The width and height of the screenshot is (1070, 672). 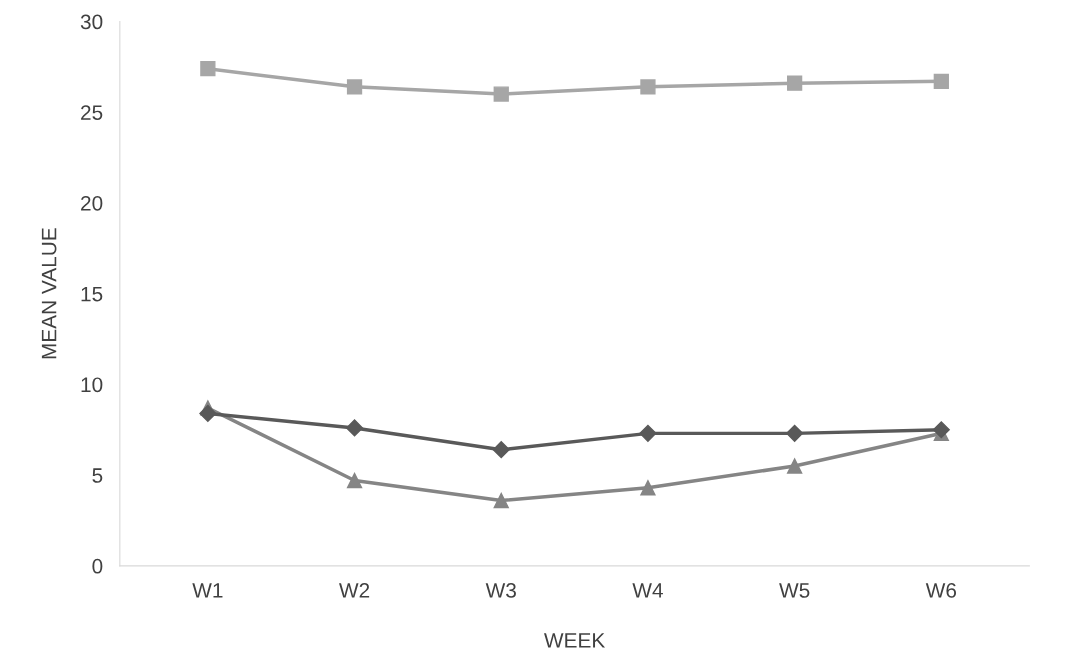 What do you see at coordinates (794, 590) in the screenshot?
I see `x-tick-label: W5` at bounding box center [794, 590].